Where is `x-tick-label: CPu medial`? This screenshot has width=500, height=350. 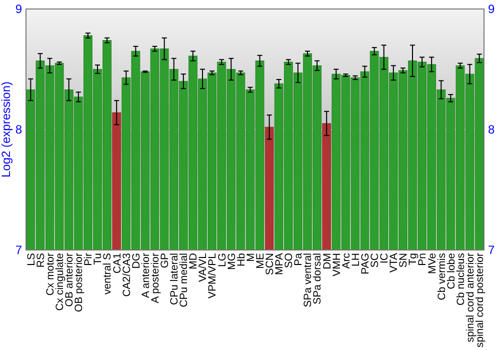
x-tick-label: CPu medial is located at coordinates (184, 280).